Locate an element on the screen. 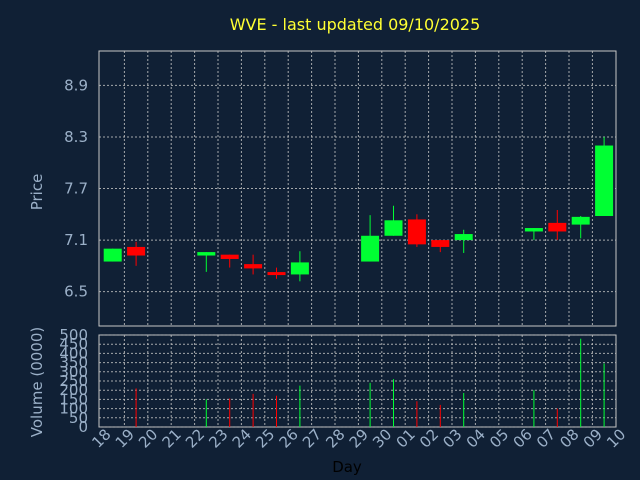 The image size is (640, 480). x-axis-label: Day is located at coordinates (347, 467).